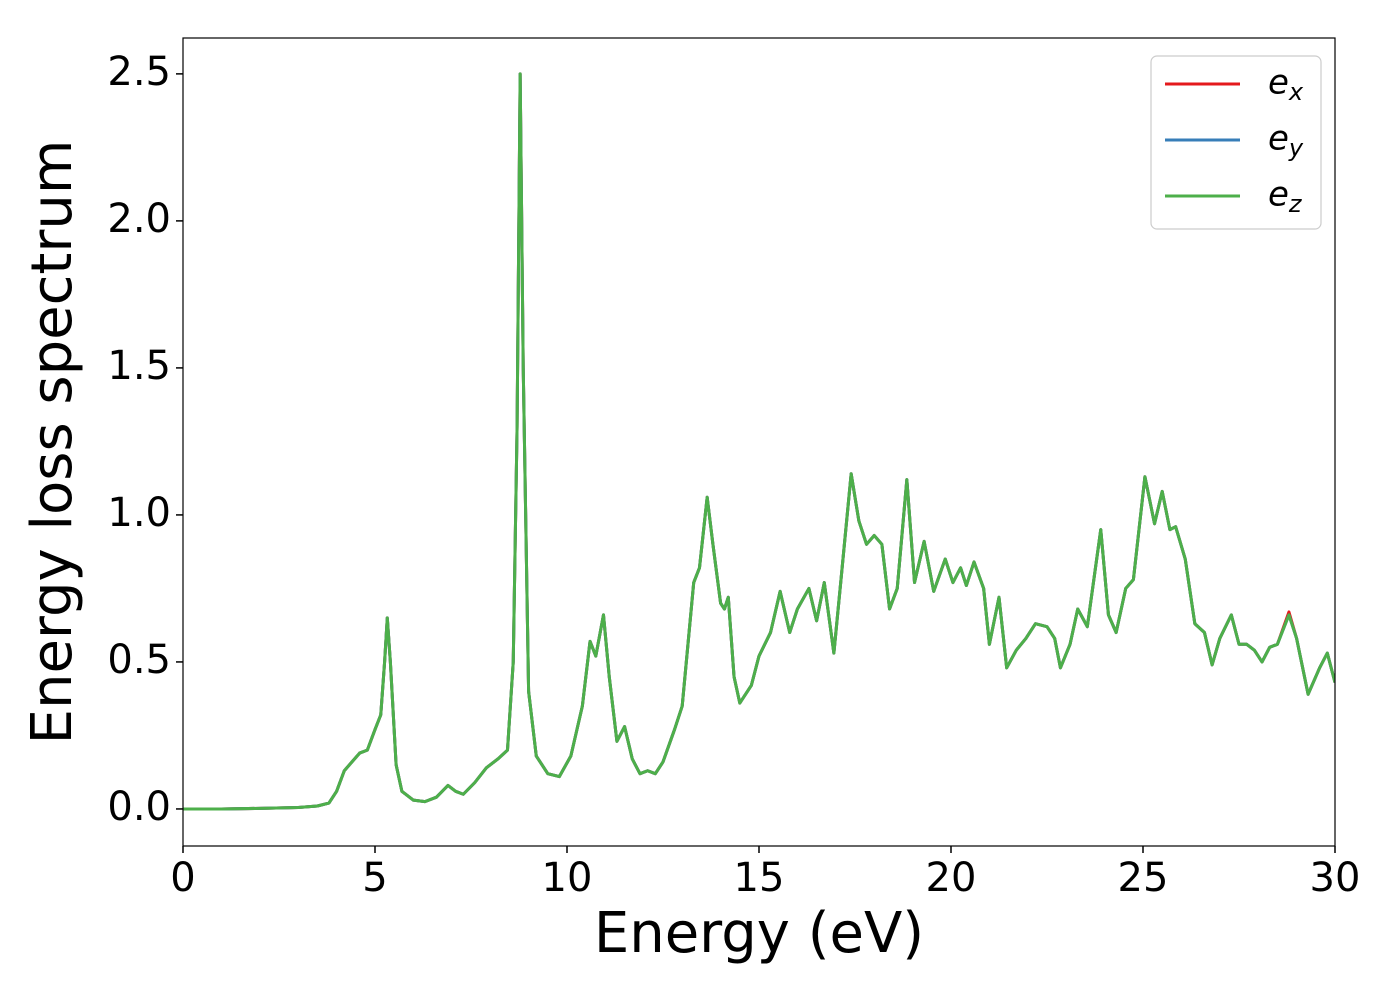 This screenshot has width=1400, height=1000. I want to click on y-tick-label: 0.5, so click(139, 660).